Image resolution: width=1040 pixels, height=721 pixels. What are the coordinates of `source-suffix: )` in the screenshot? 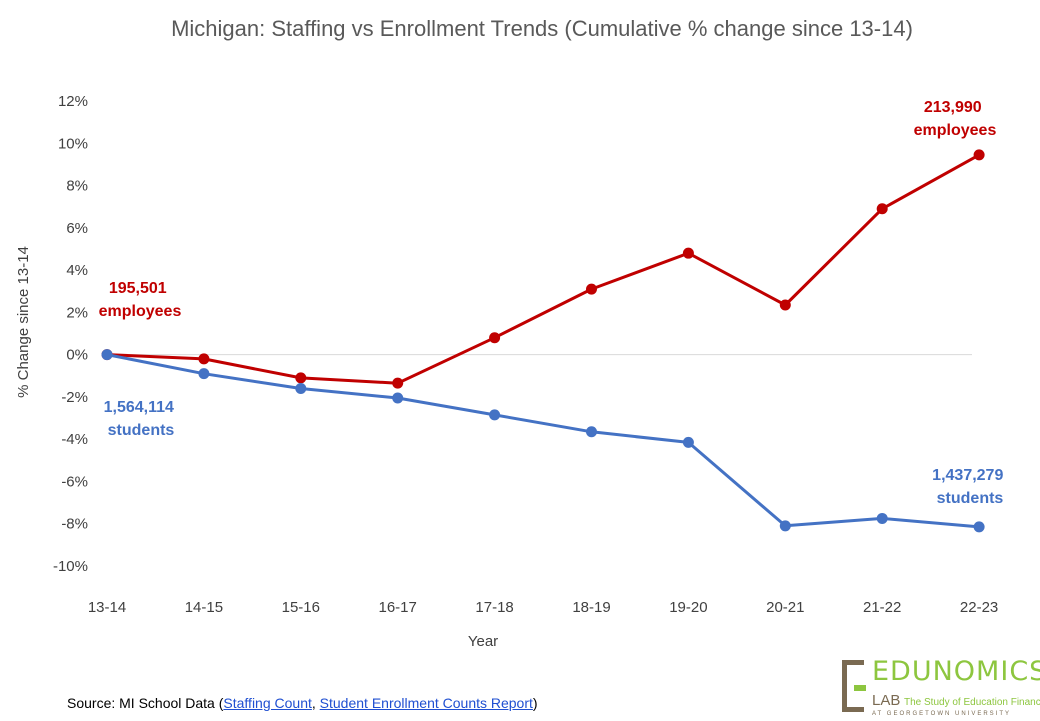 It's located at (535, 703).